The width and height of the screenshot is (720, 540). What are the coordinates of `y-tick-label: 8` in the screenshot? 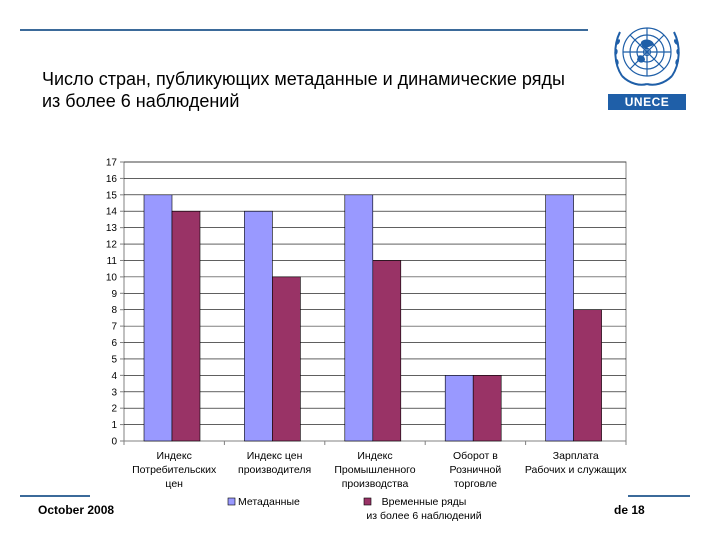 It's located at (114, 310).